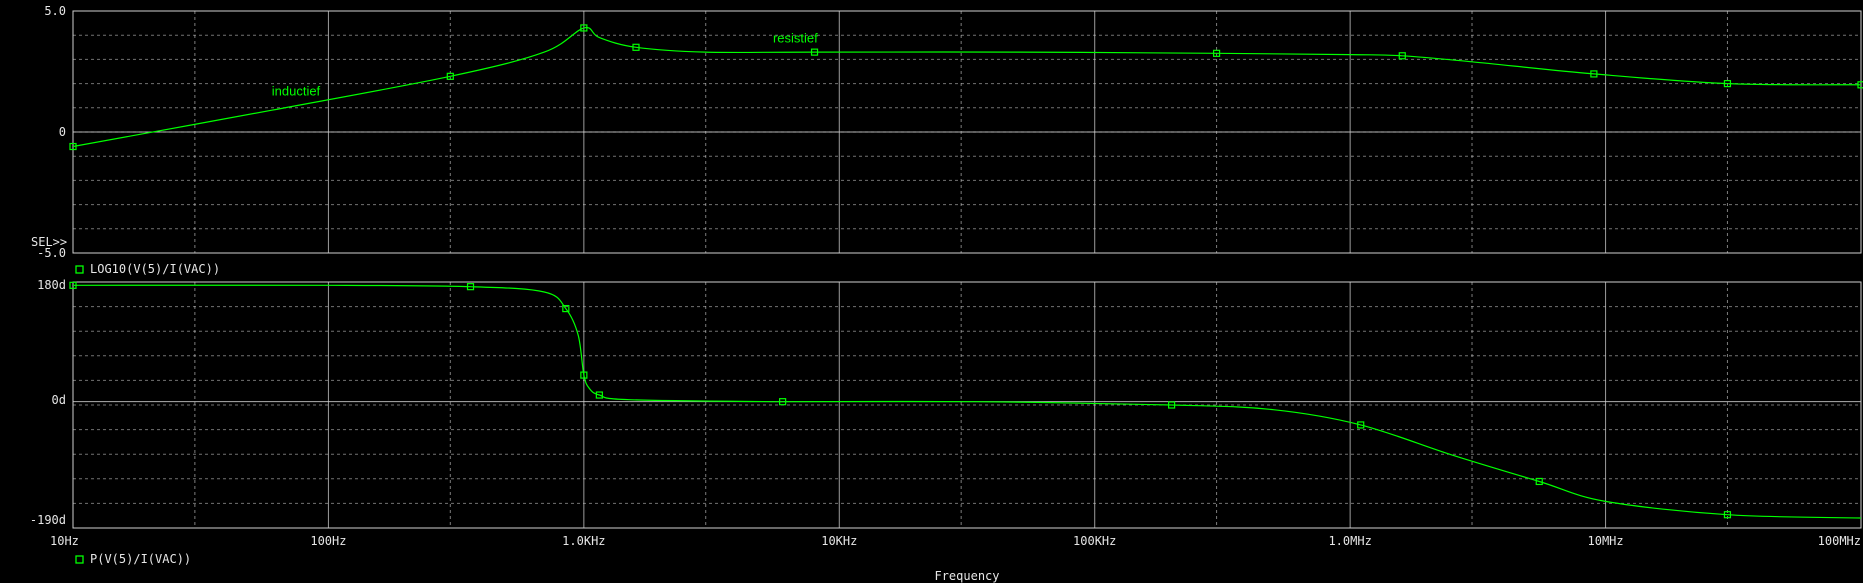 The image size is (1863, 583). I want to click on bottom-y-tick-min: -190d, so click(48, 520).